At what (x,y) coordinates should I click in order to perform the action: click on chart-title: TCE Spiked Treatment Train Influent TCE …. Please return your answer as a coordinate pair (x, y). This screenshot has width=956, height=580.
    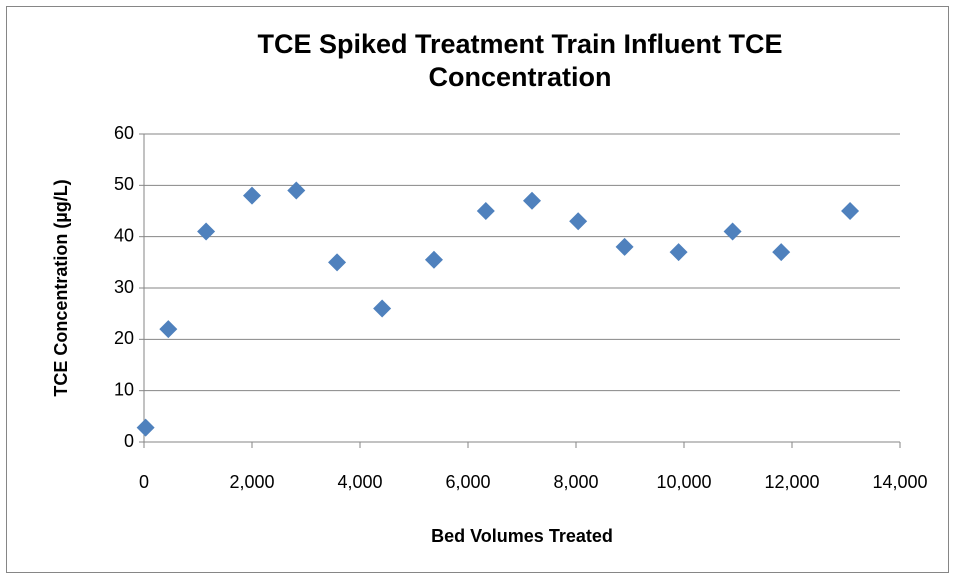
    Looking at the image, I should click on (520, 60).